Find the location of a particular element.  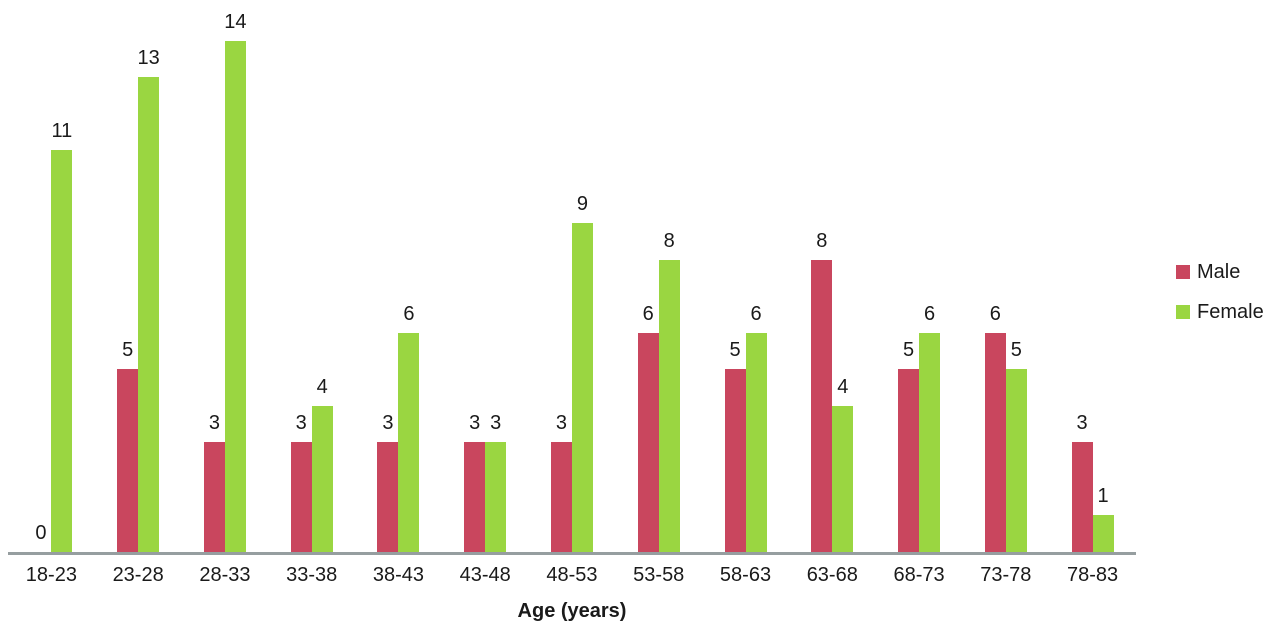

legend-item-male: Male is located at coordinates (1220, 272).